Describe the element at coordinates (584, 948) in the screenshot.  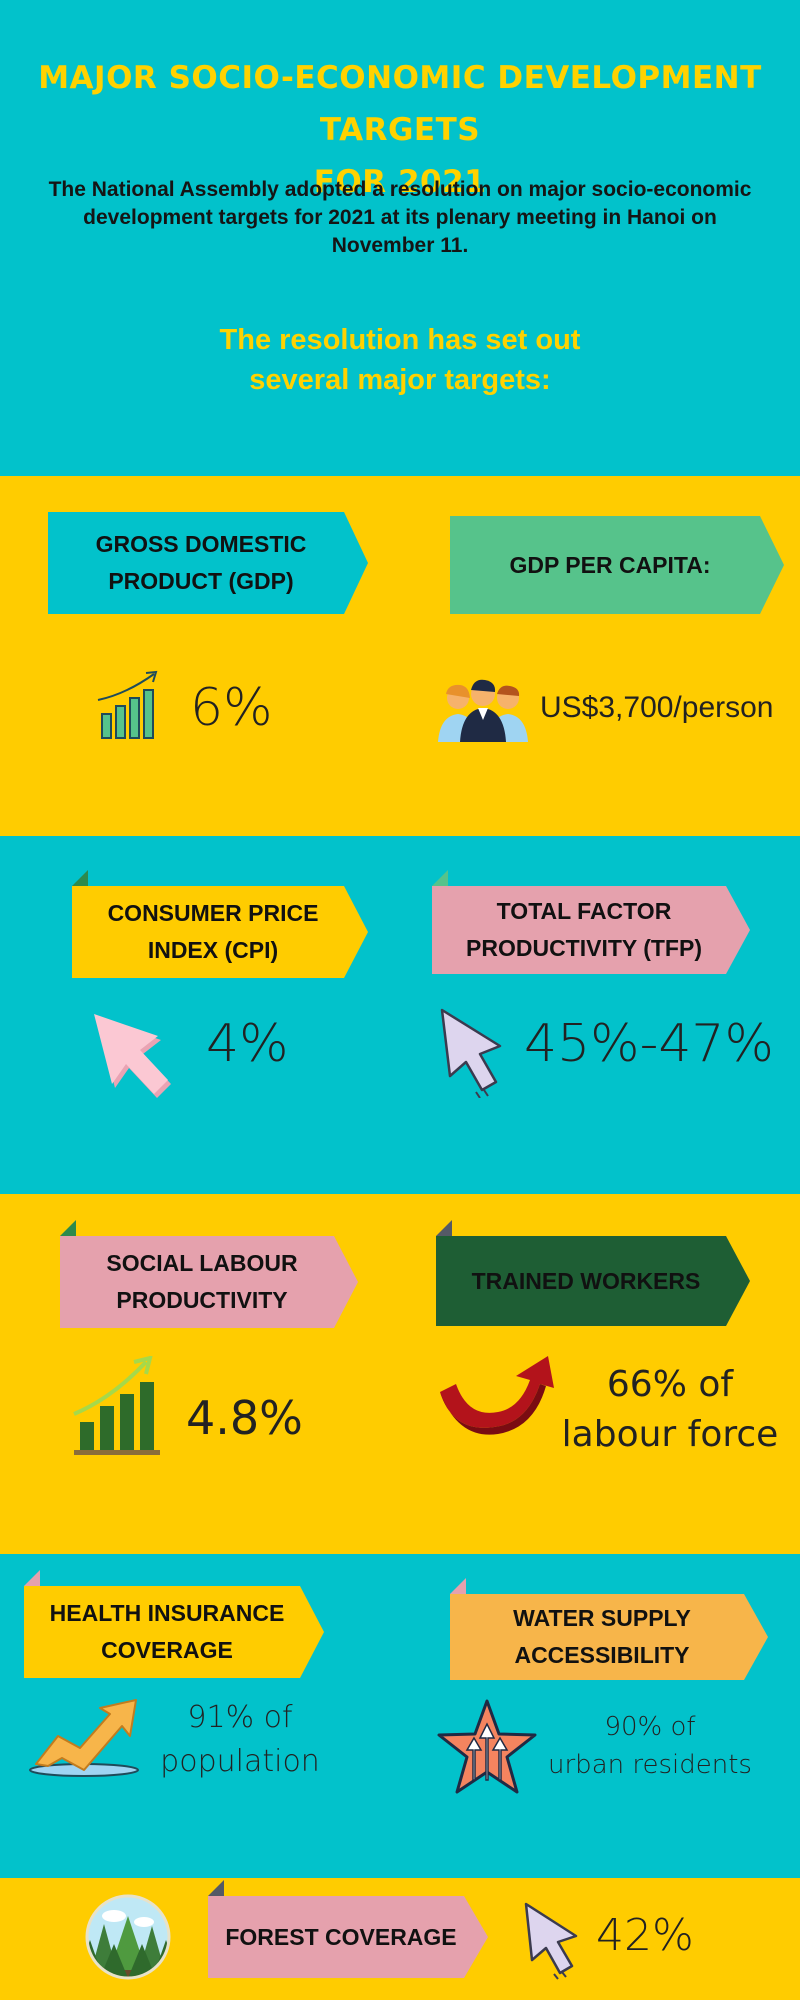
I see `tag-tfp-line2: PRODUCTIVITY (TFP)` at that location.